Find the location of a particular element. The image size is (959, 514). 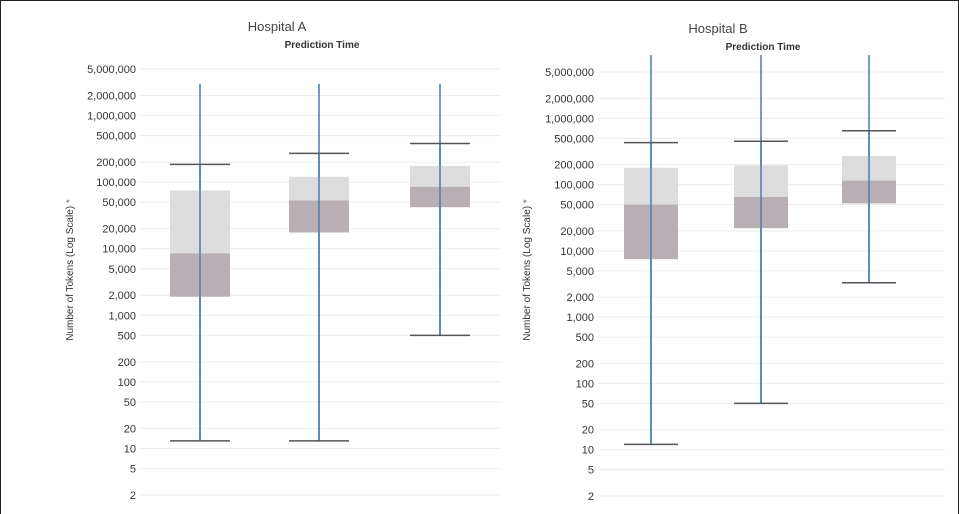

hospital-b-subtitle: Prediction Time is located at coordinates (763, 47).